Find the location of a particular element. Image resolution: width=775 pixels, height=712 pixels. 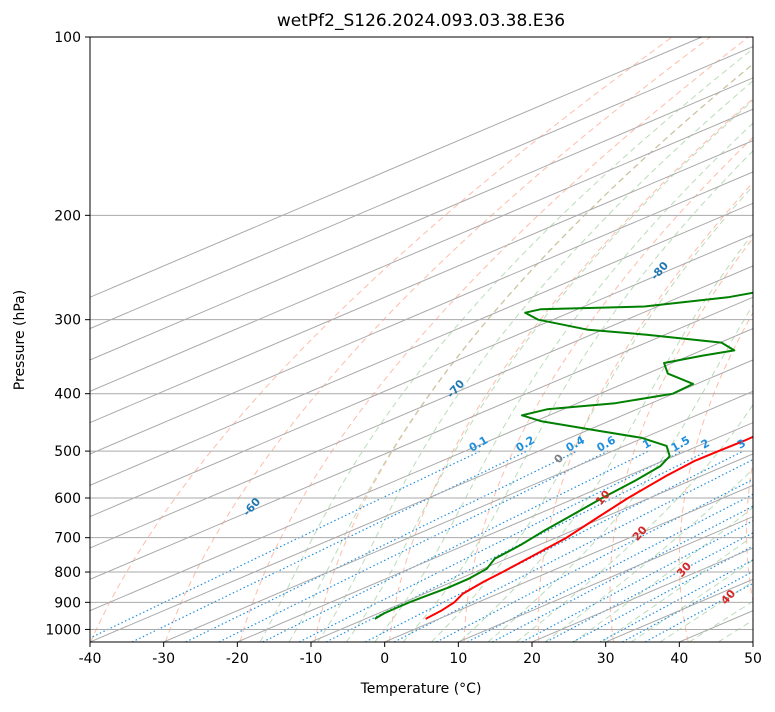

y-tick-label: 700 is located at coordinates (67, 539).